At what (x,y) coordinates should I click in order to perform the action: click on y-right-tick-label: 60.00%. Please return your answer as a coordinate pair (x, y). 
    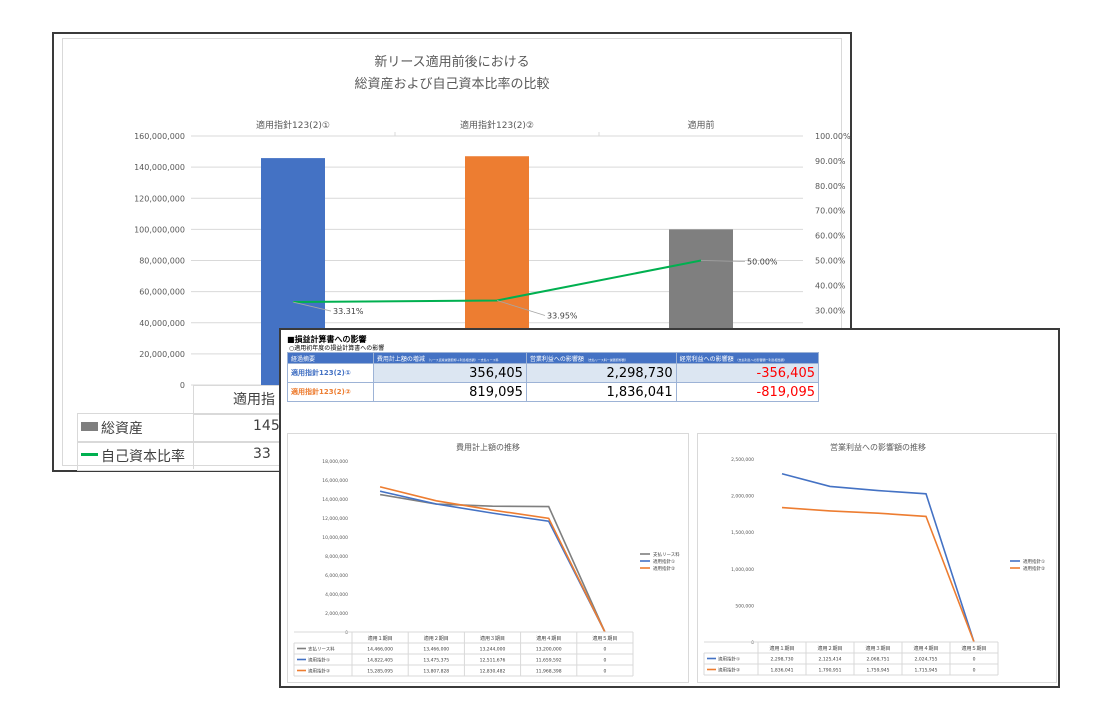
    Looking at the image, I should click on (830, 236).